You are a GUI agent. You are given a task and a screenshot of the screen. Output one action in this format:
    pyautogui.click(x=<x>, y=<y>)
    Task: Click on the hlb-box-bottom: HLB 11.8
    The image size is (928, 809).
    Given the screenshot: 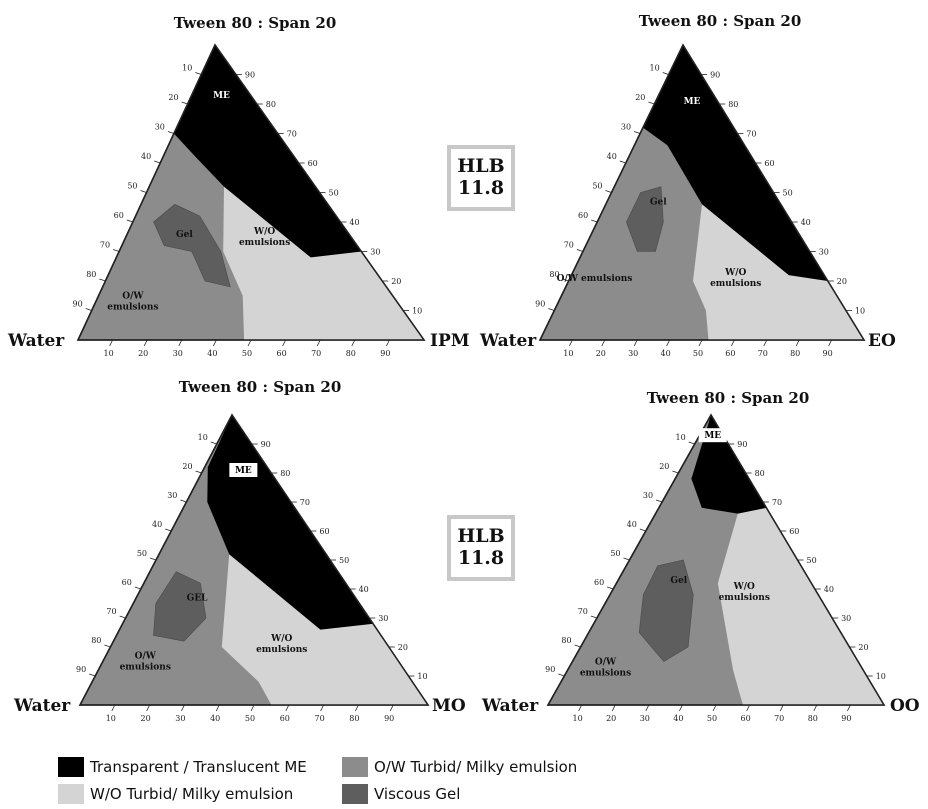 What is the action you would take?
    pyautogui.click(x=481, y=548)
    